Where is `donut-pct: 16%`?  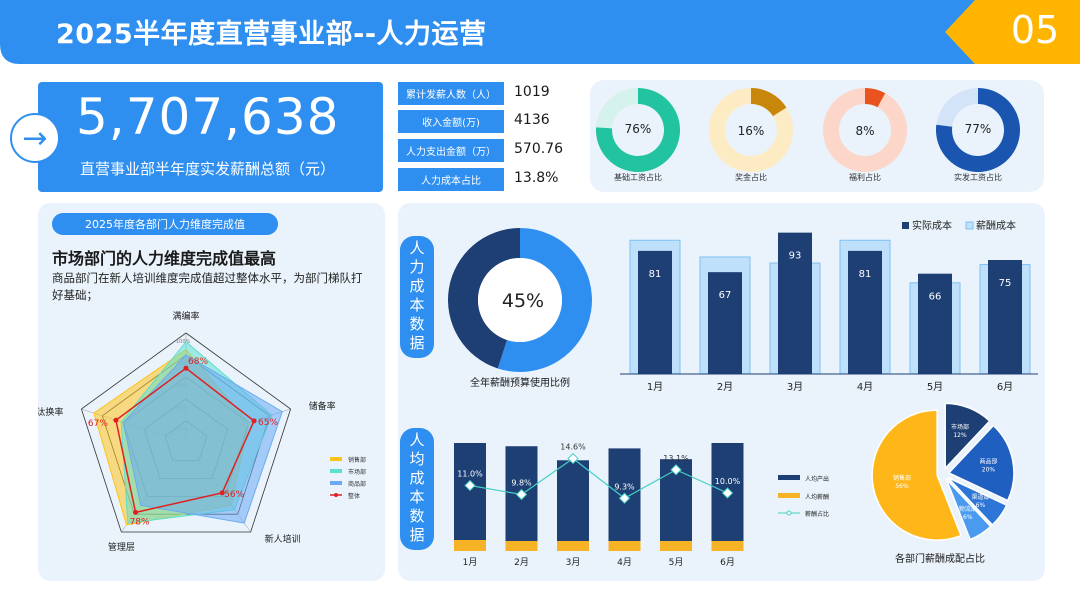 donut-pct: 16% is located at coordinates (751, 131).